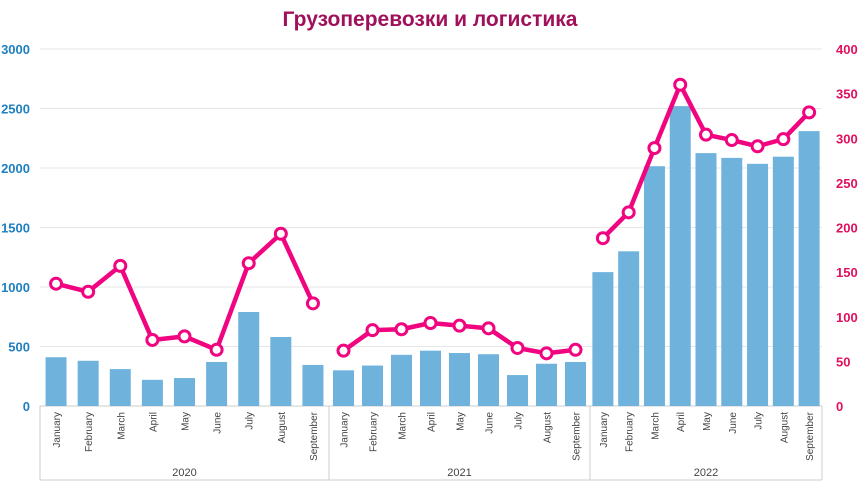 The image size is (860, 483). What do you see at coordinates (430, 19) in the screenshot?
I see `chart-title: Грузоперевозки и логистика` at bounding box center [430, 19].